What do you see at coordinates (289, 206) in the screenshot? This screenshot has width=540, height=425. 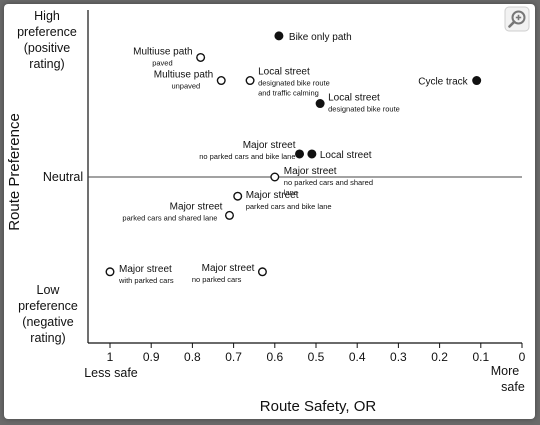 I see `point-sublabel: parked cars and bike lane` at bounding box center [289, 206].